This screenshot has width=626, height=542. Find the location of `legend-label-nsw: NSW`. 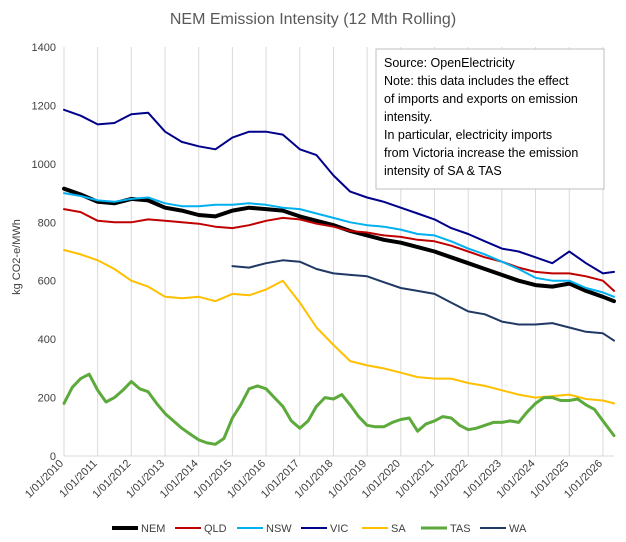

legend-label-nsw: NSW is located at coordinates (279, 529).